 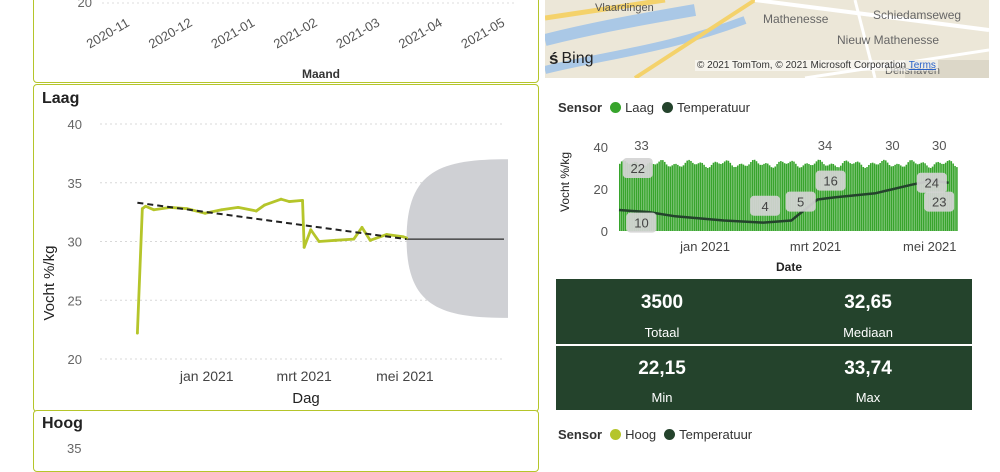 I want to click on data-label: 10, so click(x=641, y=223).